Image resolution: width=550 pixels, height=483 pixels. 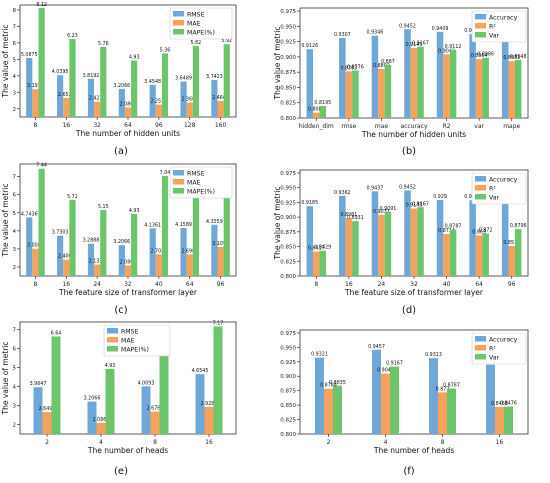 I want to click on y-tick-label: 0.975, so click(x=288, y=334).